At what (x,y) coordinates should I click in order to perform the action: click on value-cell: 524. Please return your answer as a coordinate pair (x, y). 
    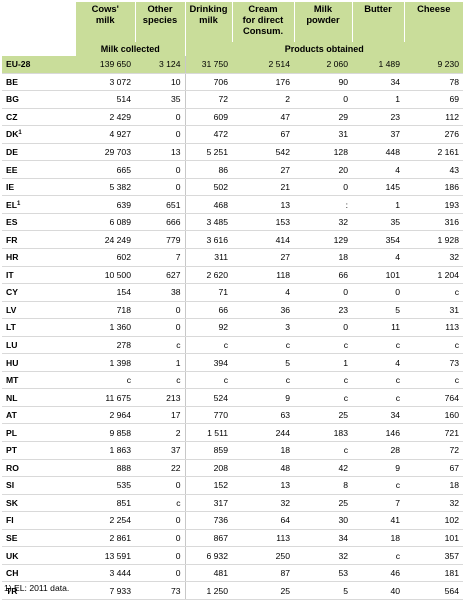
    Looking at the image, I should click on (208, 397).